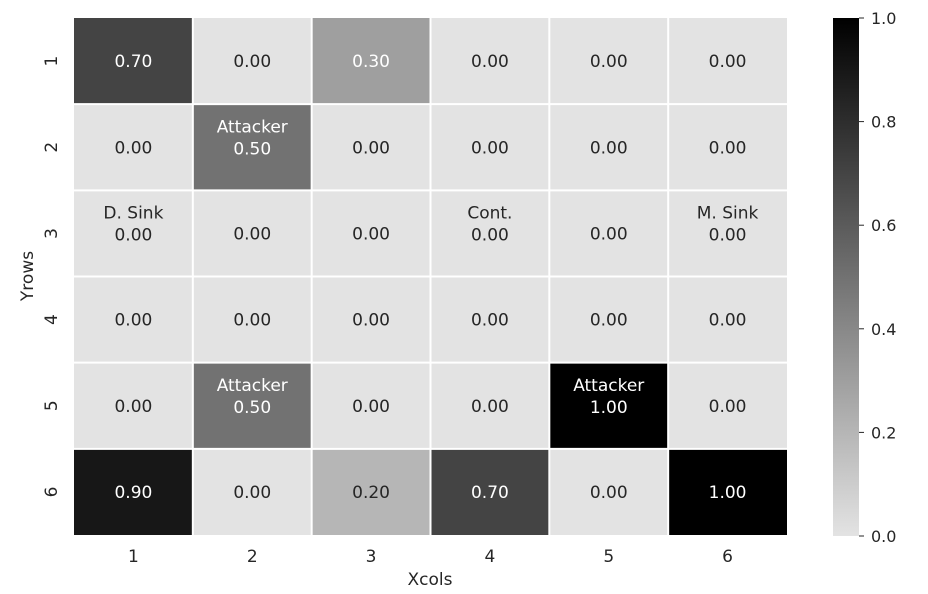 The height and width of the screenshot is (594, 928). I want to click on cell-value-r3-c6: 0.00, so click(728, 235).